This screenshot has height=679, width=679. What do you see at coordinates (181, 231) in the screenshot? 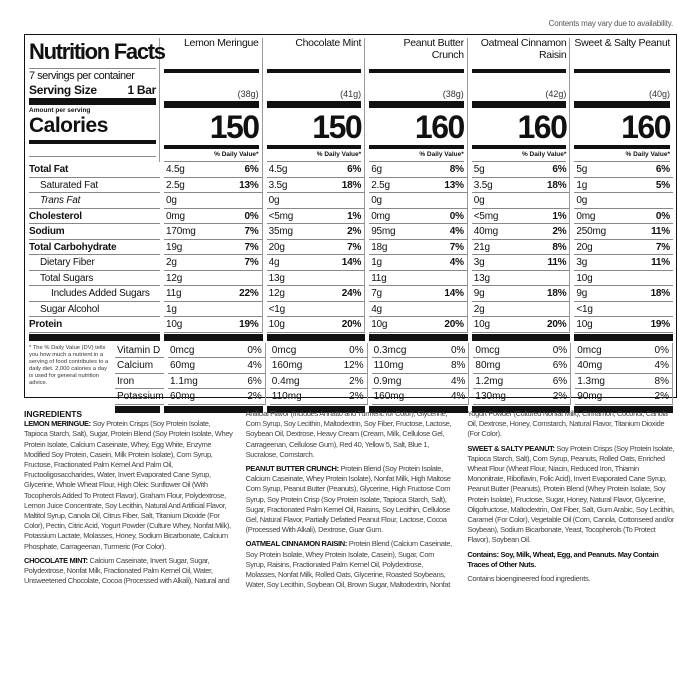
I see `amount: 170mg` at bounding box center [181, 231].